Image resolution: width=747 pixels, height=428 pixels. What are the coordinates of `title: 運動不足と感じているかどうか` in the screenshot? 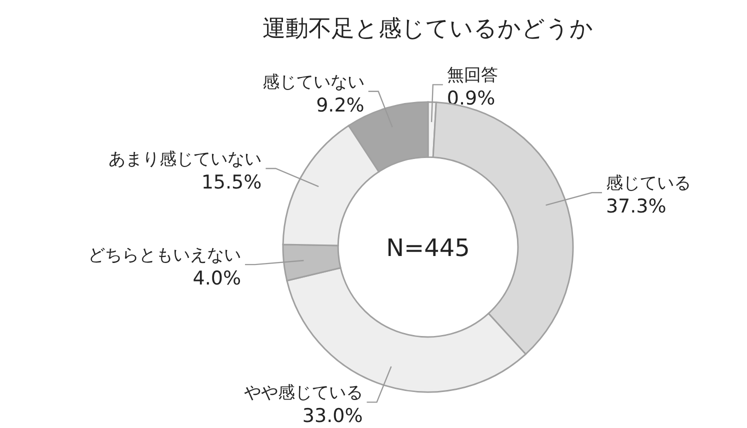 It's located at (428, 29).